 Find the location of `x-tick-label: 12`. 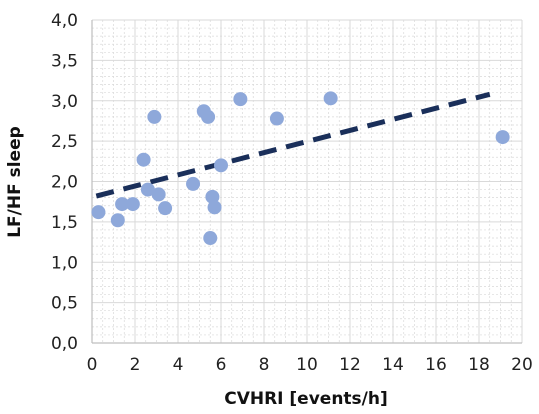

x-tick-label: 12 is located at coordinates (350, 365).